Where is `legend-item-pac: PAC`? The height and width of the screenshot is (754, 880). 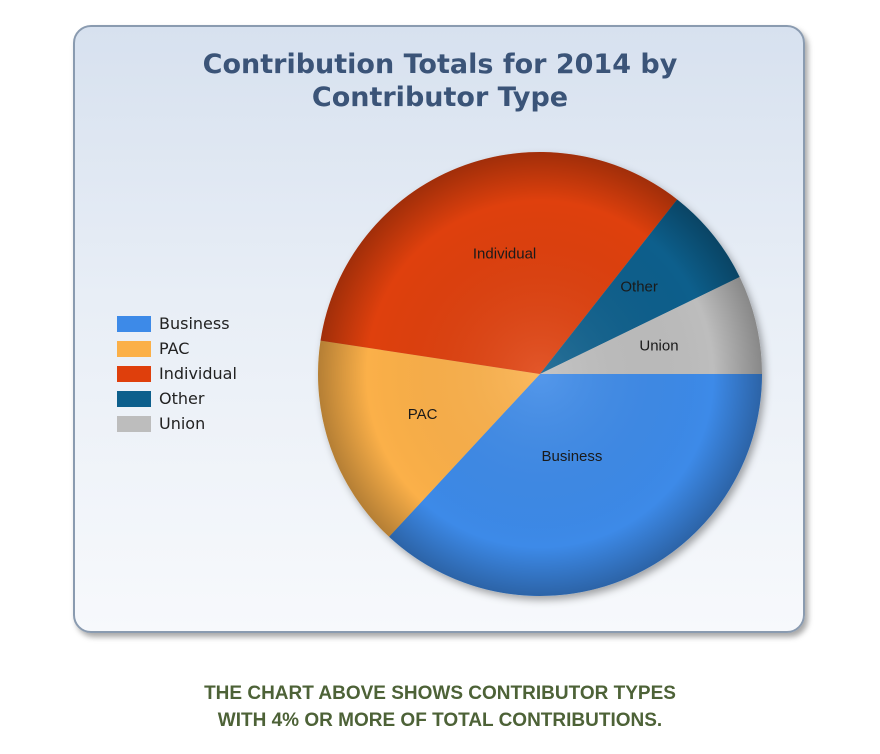 legend-item-pac: PAC is located at coordinates (177, 348).